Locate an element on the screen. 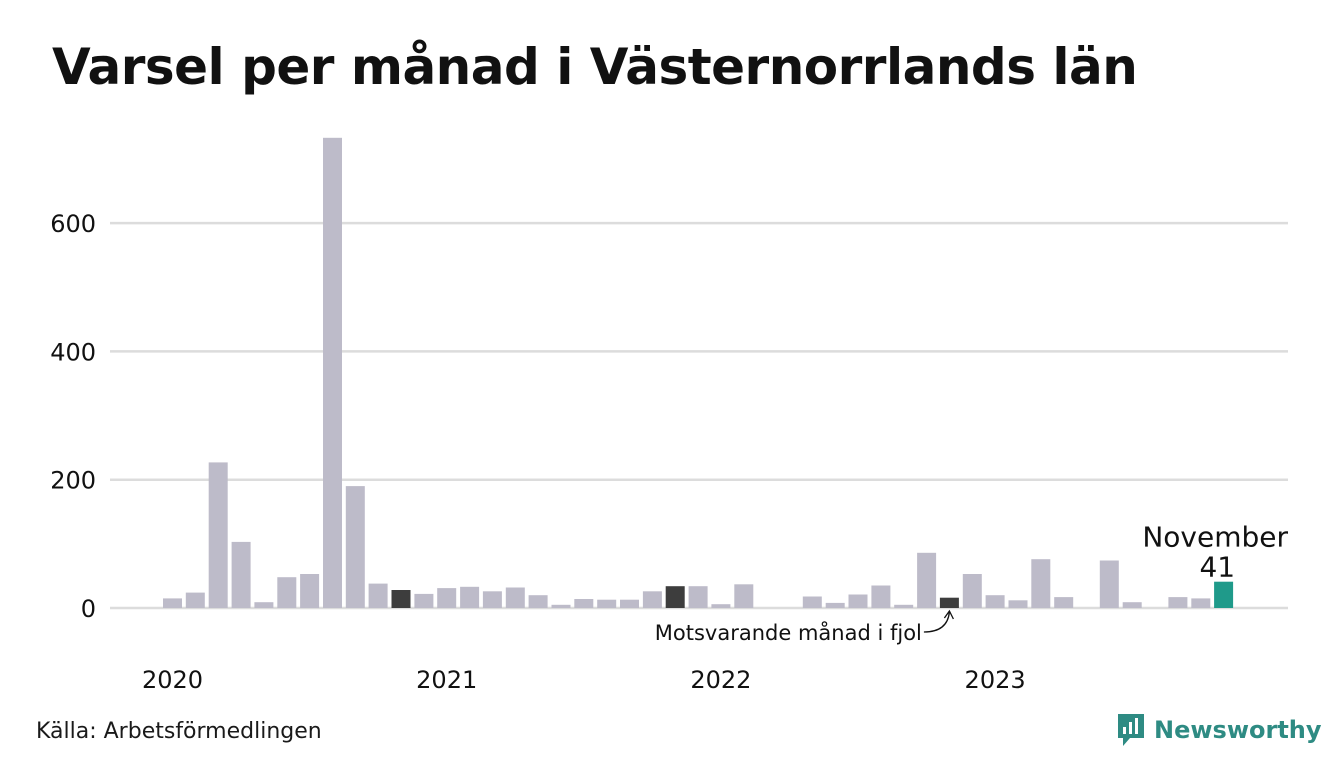 The image size is (1340, 780). brand-name: Newsworthy is located at coordinates (1238, 730).